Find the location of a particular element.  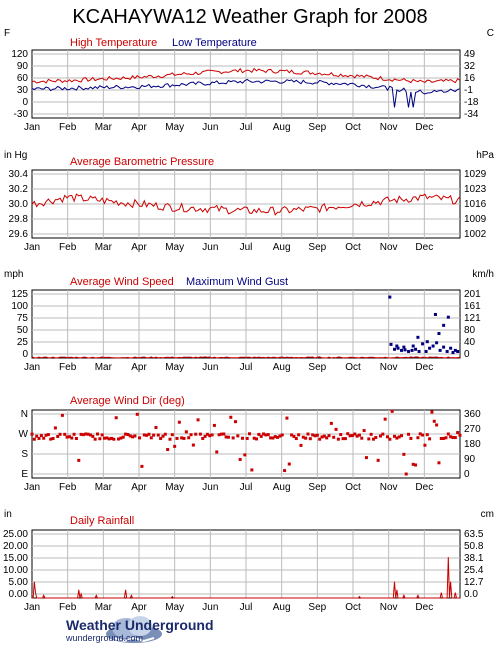

wind-ytick-right: 0 is located at coordinates (467, 354).